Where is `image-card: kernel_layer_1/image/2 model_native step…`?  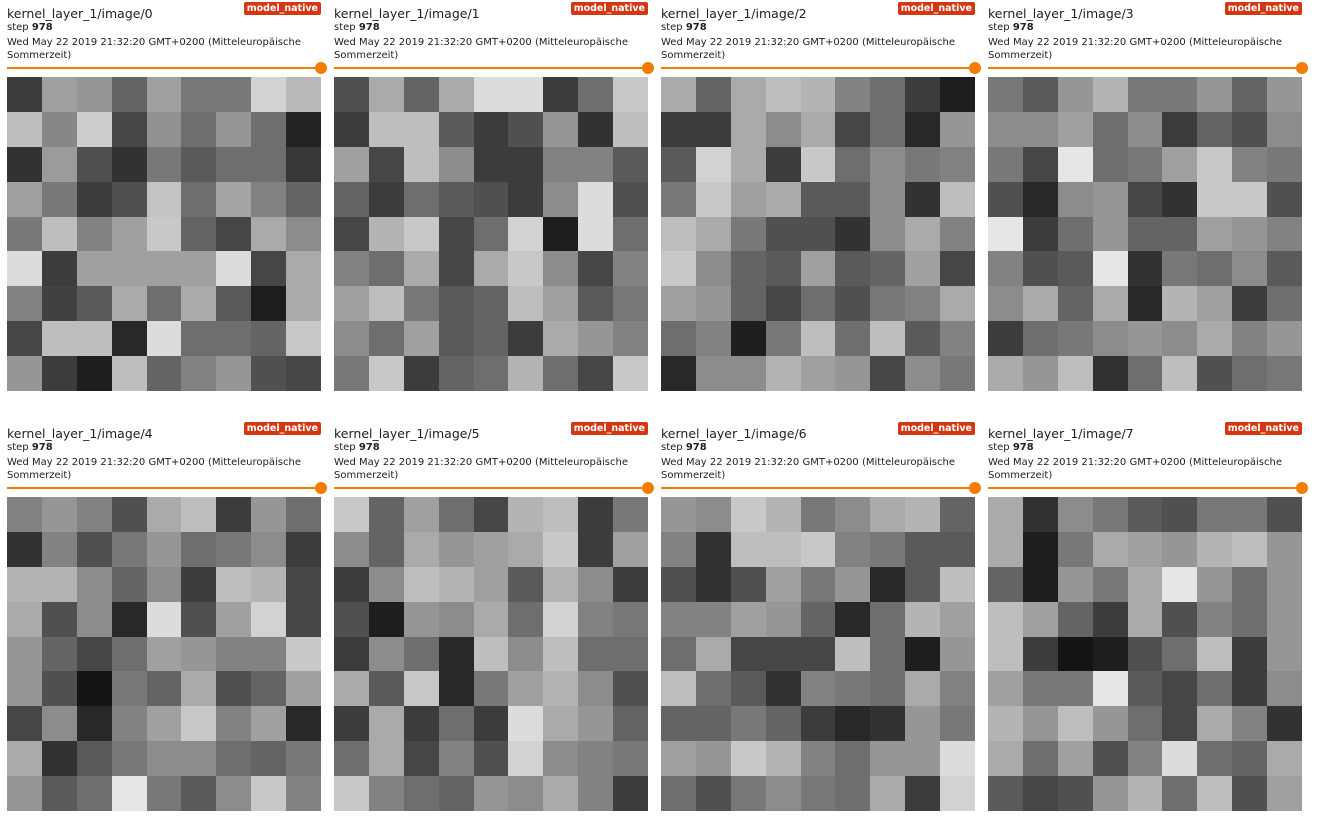 image-card: kernel_layer_1/image/2 model_native step… is located at coordinates (821, 200).